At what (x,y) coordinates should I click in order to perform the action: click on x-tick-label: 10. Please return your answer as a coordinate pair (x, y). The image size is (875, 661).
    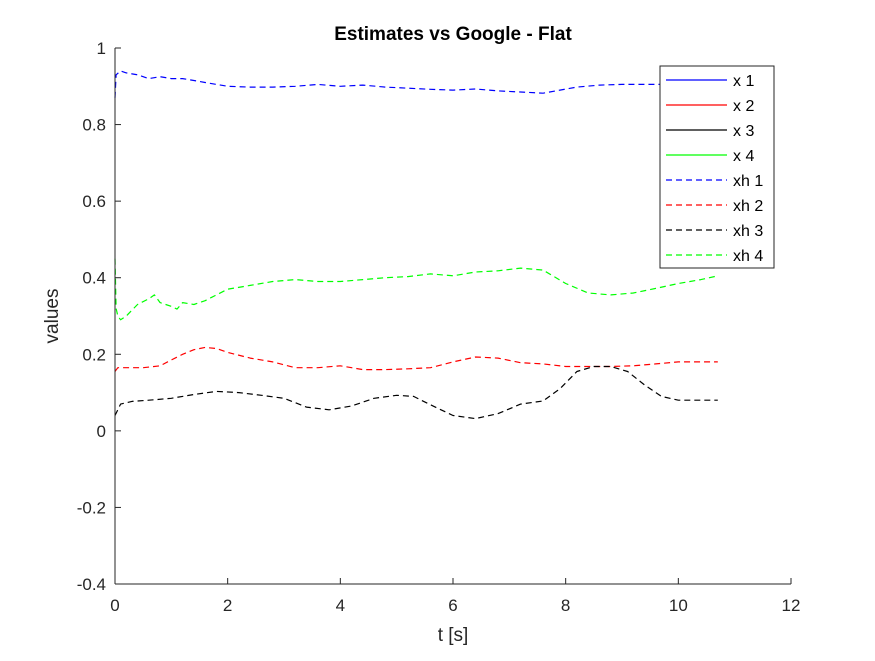
    Looking at the image, I should click on (678, 605).